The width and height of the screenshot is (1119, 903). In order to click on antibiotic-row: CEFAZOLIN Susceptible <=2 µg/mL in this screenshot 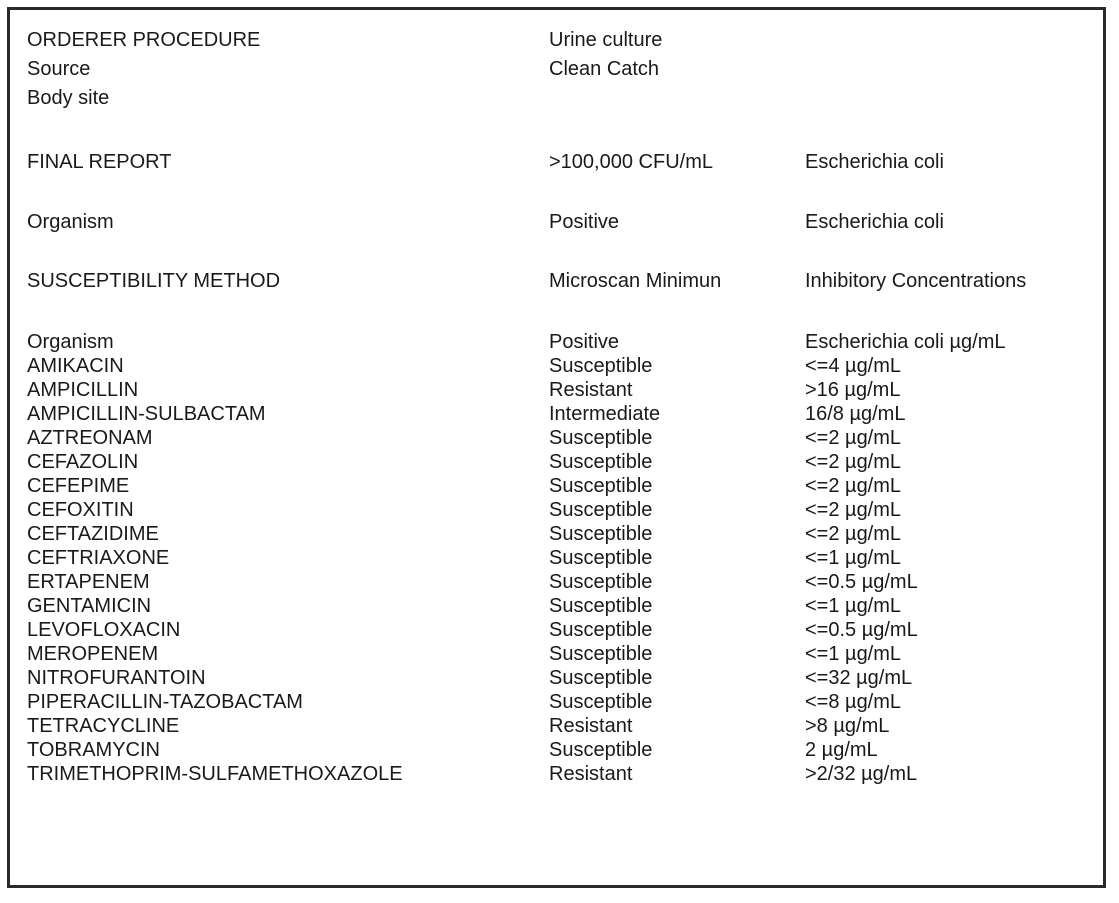, I will do `click(556, 462)`.